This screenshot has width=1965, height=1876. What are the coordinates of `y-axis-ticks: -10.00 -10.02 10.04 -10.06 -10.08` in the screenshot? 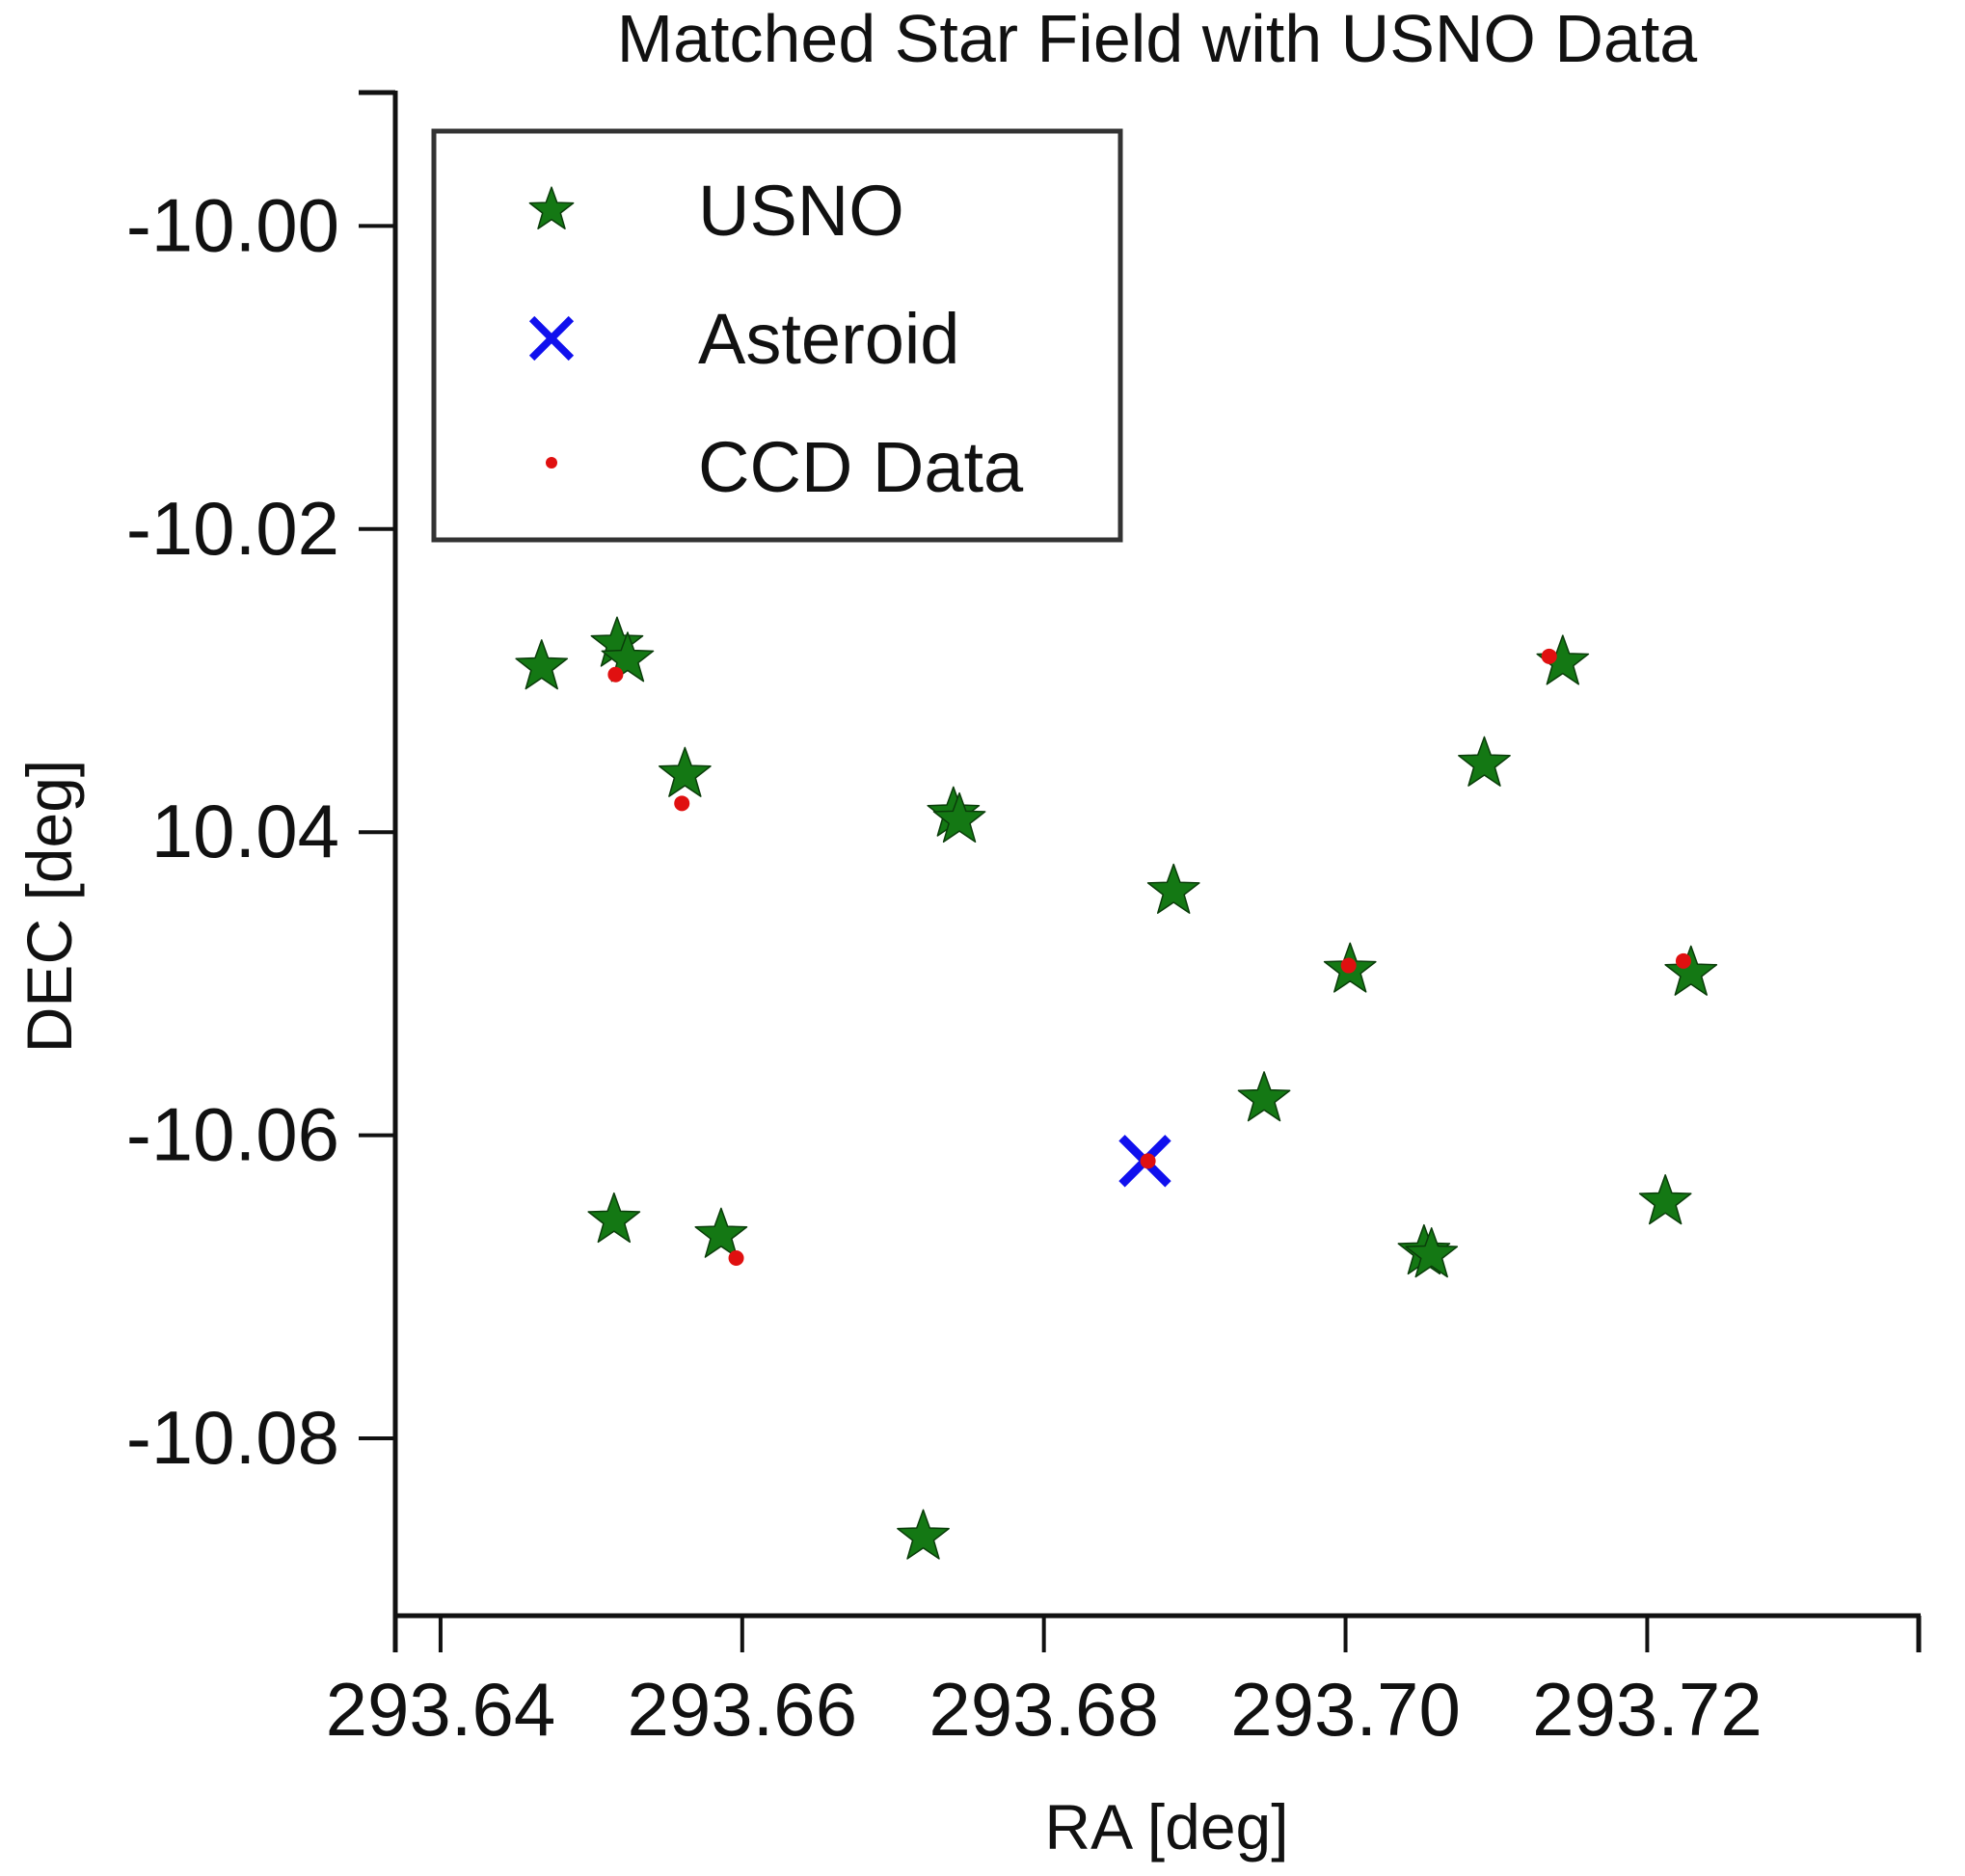 It's located at (260, 831).